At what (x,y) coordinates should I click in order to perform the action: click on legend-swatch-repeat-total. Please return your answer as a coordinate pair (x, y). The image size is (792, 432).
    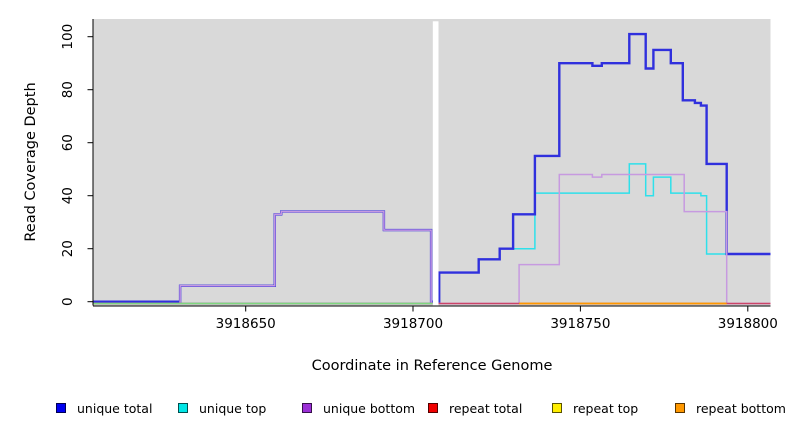
    Looking at the image, I should click on (433, 408).